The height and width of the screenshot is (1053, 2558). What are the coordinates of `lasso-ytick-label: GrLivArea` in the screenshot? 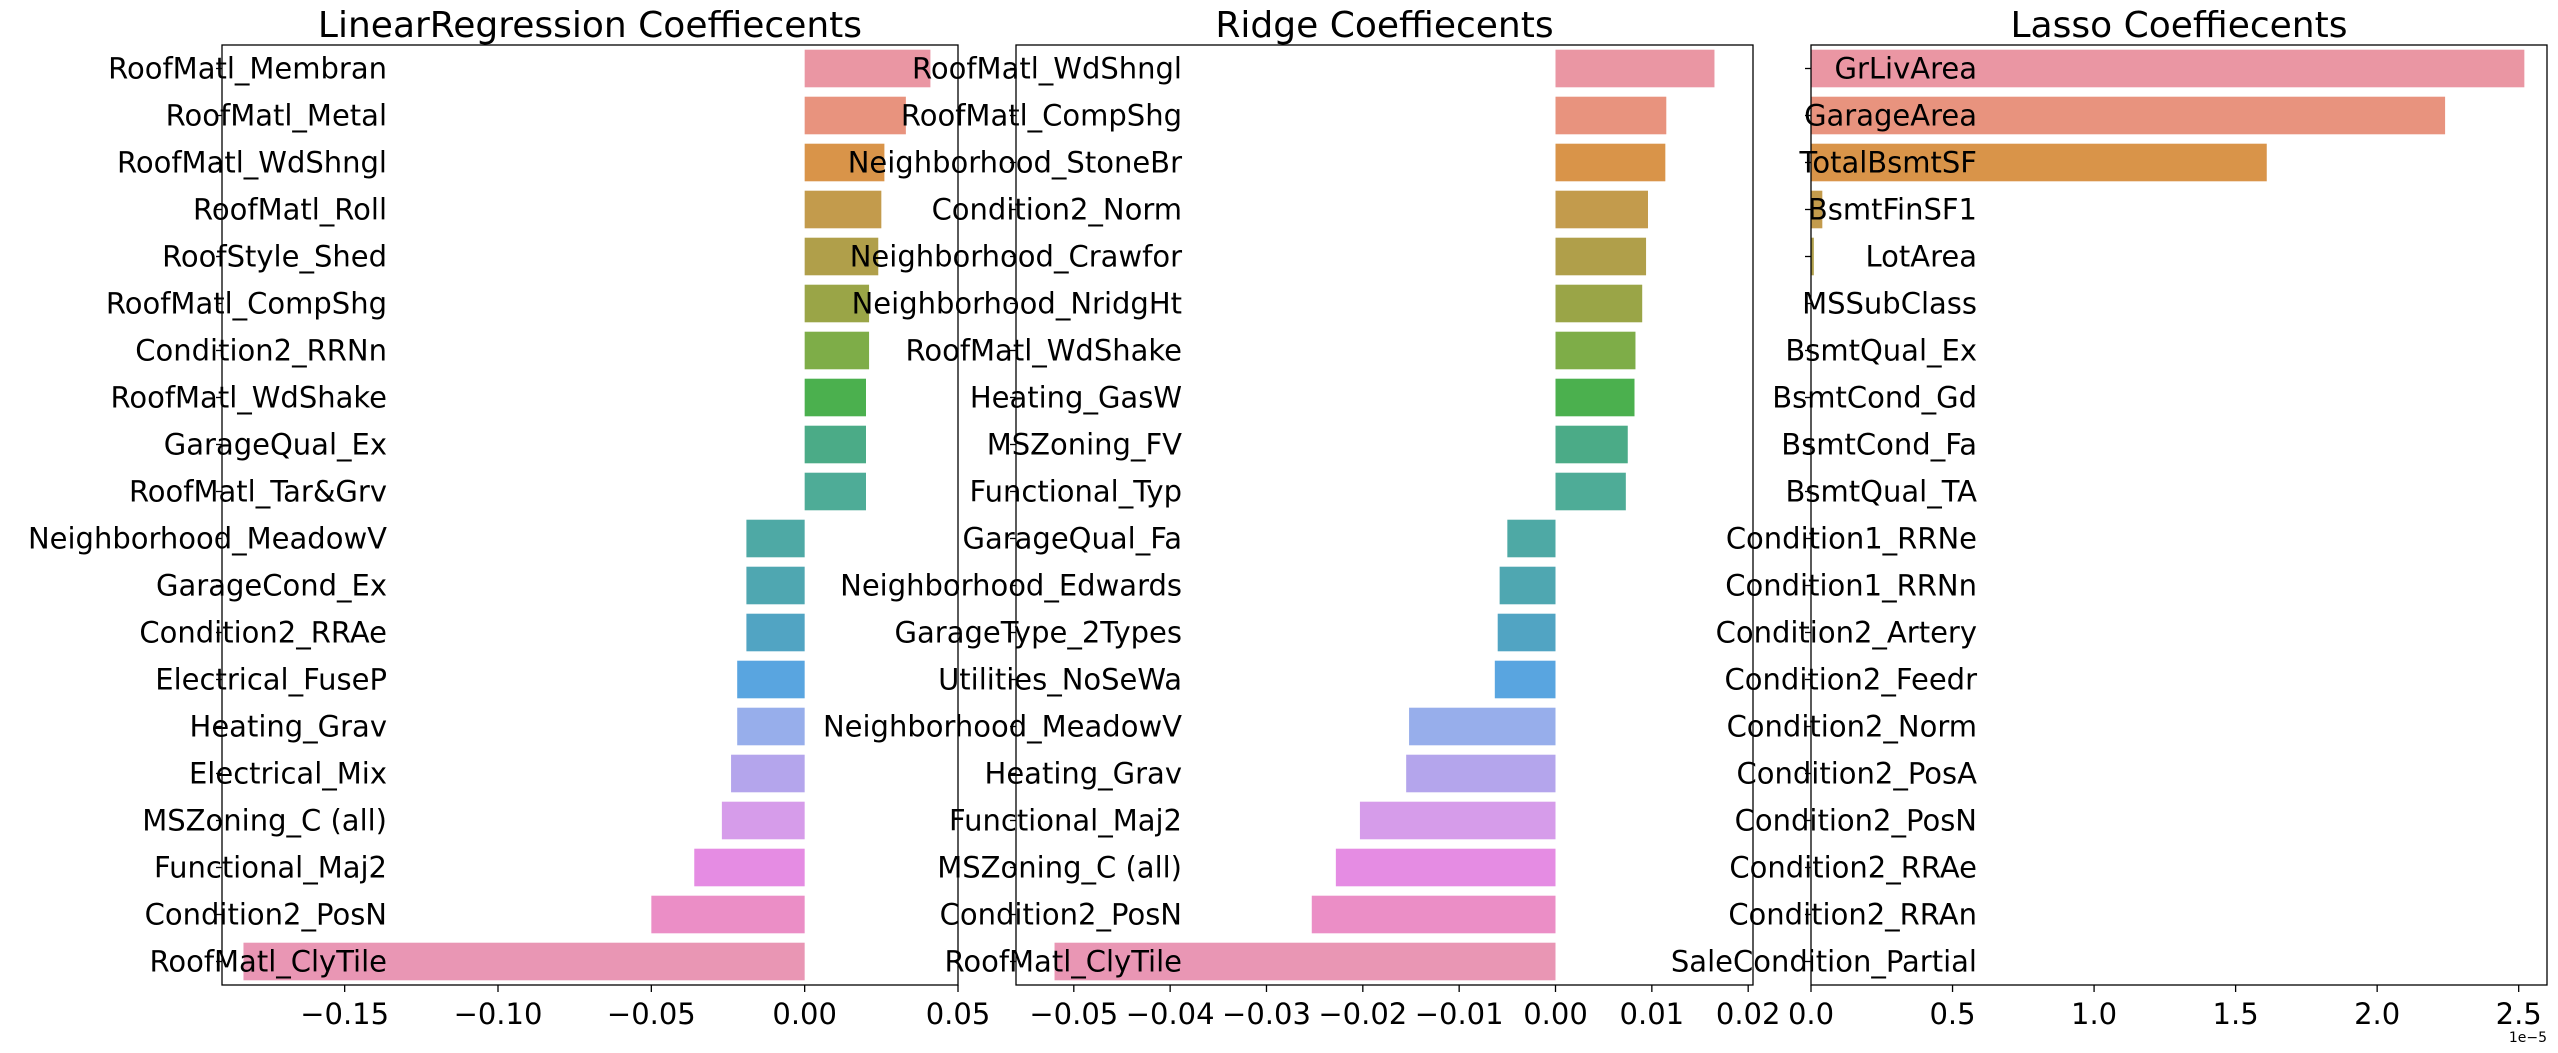 It's located at (1905, 69).